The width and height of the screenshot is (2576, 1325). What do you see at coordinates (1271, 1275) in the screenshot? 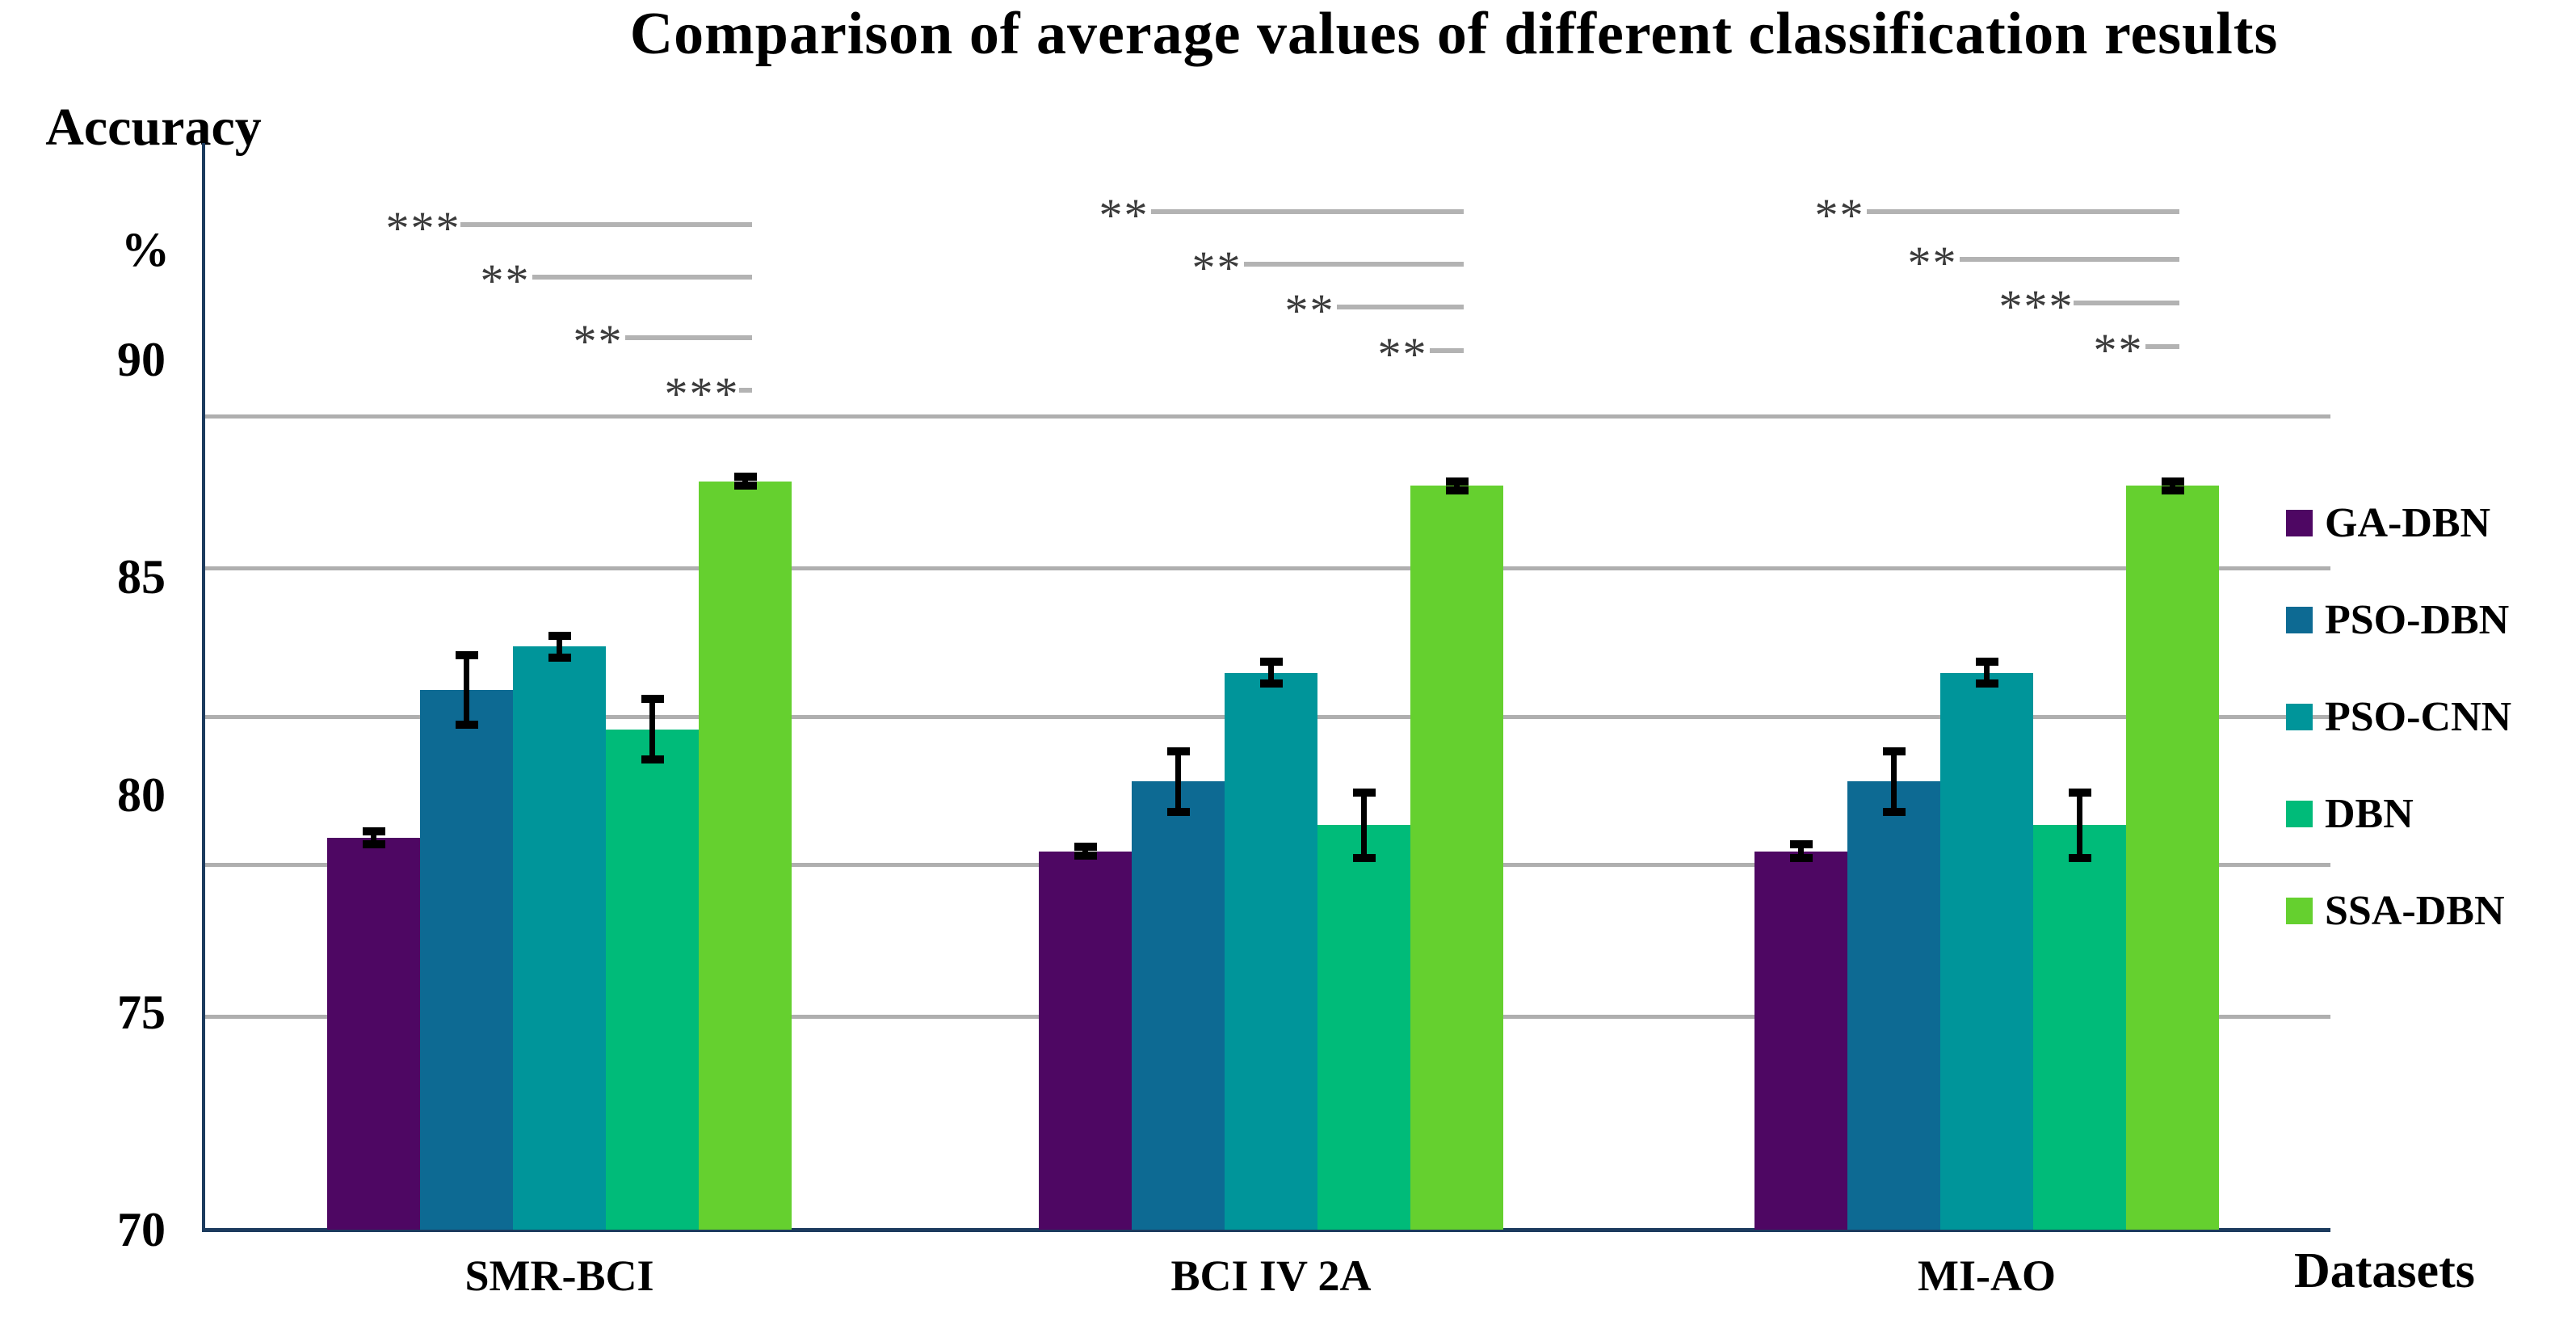
I see `x-tick-label-BCI IV 2A: BCI IV 2A` at bounding box center [1271, 1275].